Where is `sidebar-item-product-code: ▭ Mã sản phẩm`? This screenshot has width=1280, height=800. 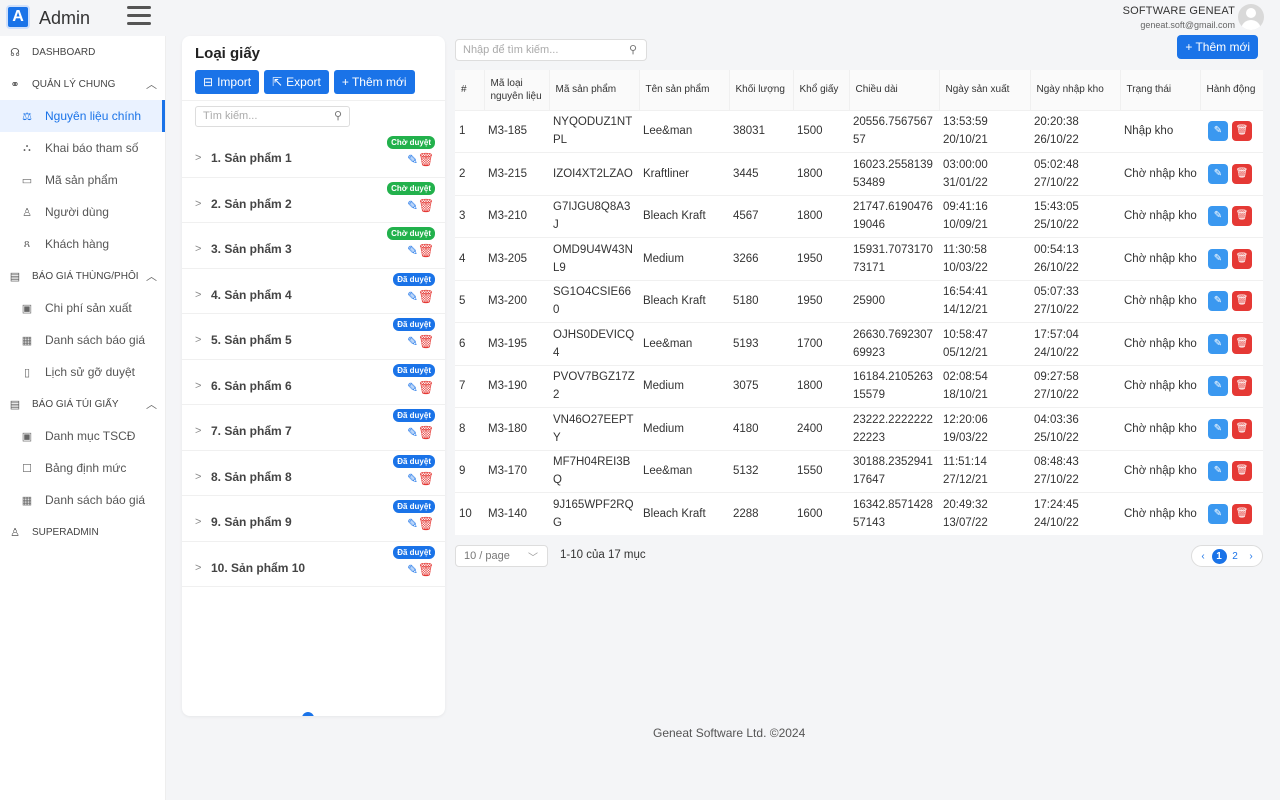
sidebar-item-product-code: ▭ Mã sản phẩm is located at coordinates (82, 180).